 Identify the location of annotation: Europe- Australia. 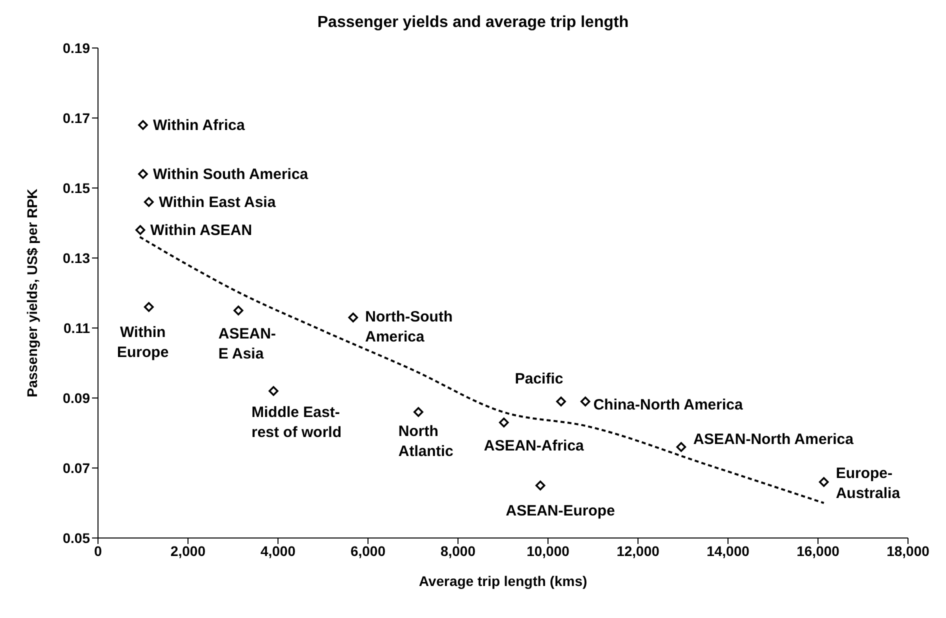
(868, 483).